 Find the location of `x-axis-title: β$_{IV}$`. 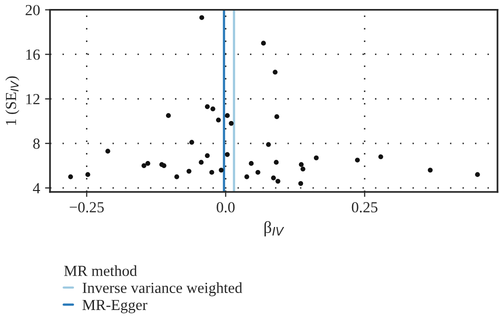

x-axis-title: β$_{IV}$ is located at coordinates (274, 228).